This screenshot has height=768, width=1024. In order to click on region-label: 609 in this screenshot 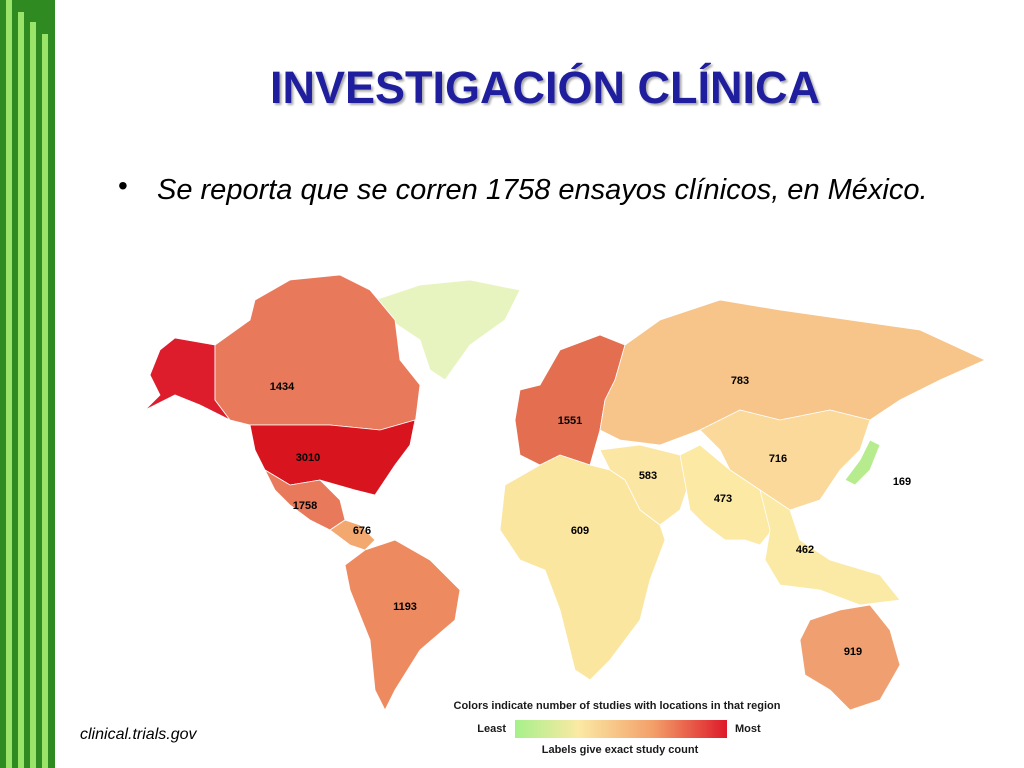, I will do `click(580, 531)`.